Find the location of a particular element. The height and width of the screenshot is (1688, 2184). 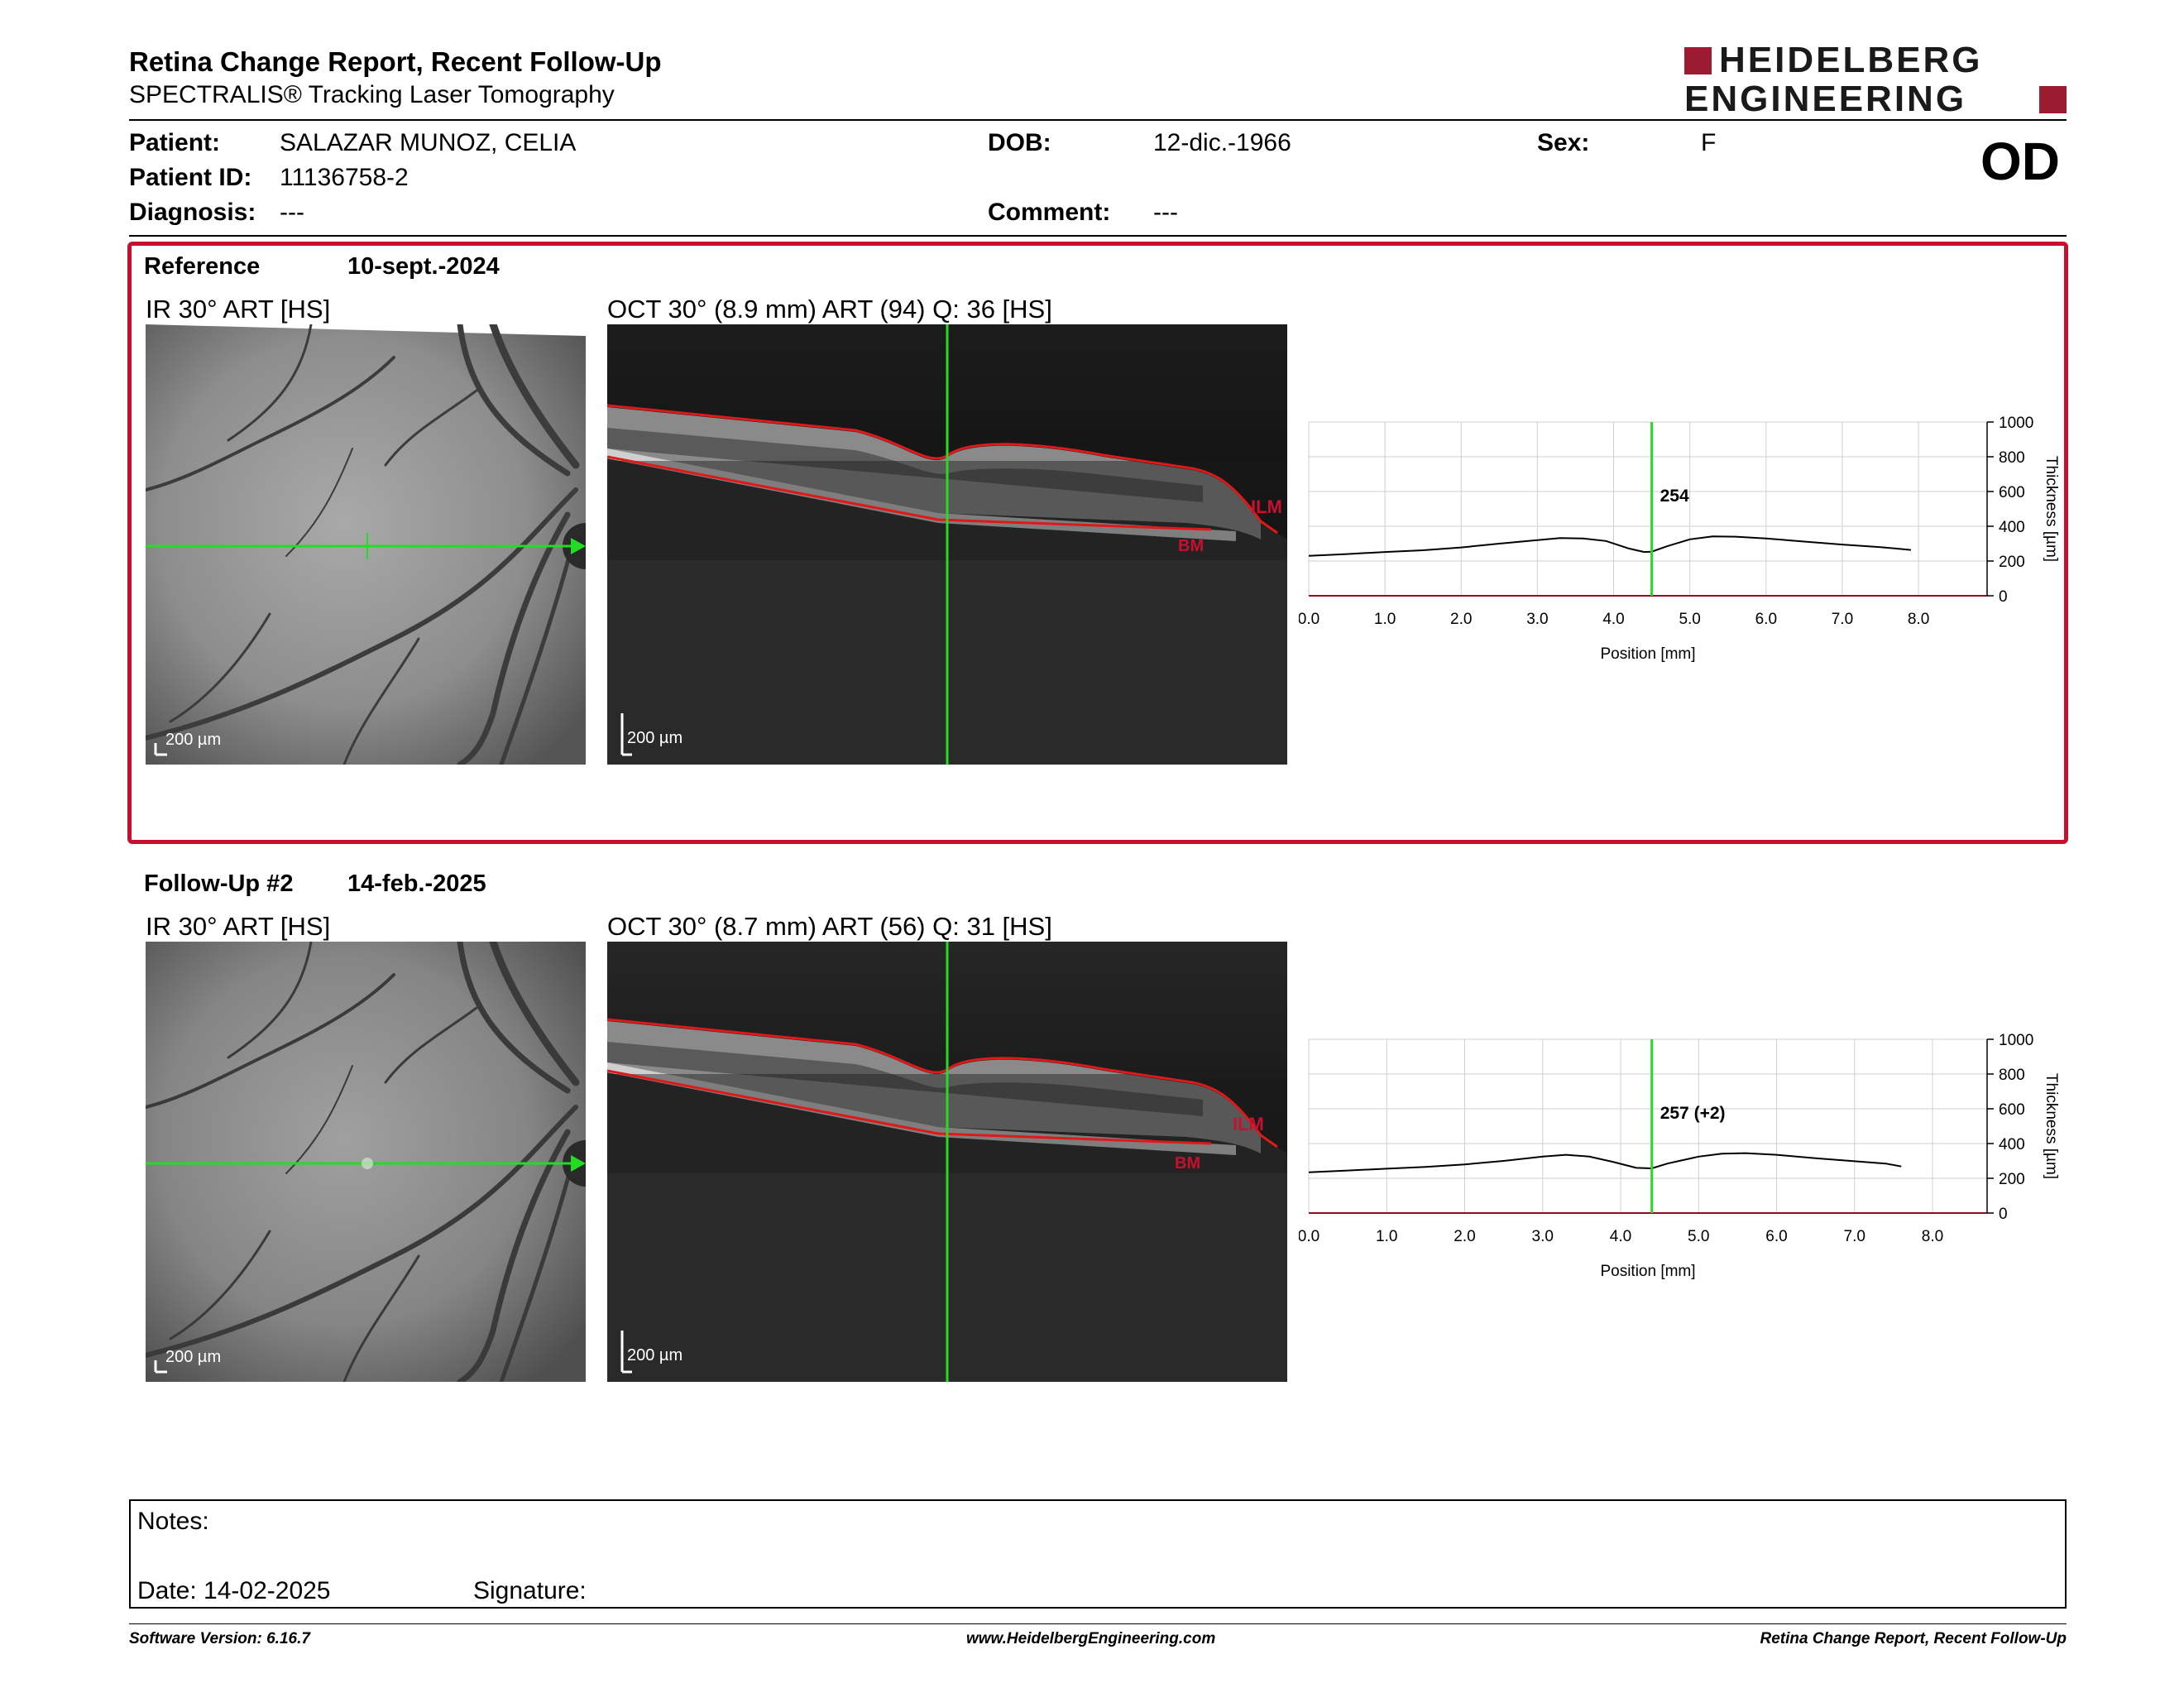

footer-divider is located at coordinates (1098, 1623).